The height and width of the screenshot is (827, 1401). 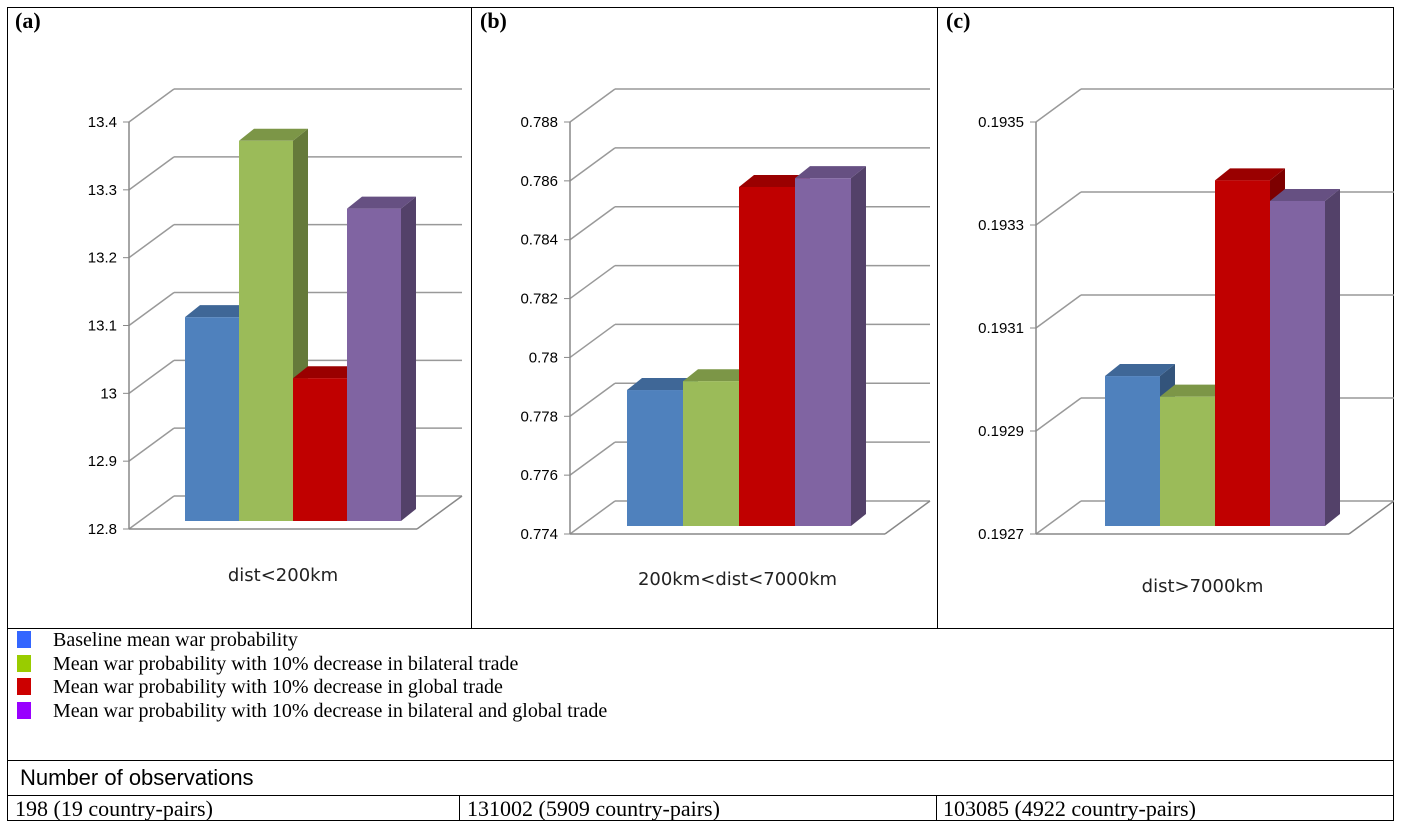 What do you see at coordinates (102, 122) in the screenshot?
I see `y-tick-label: 13.4` at bounding box center [102, 122].